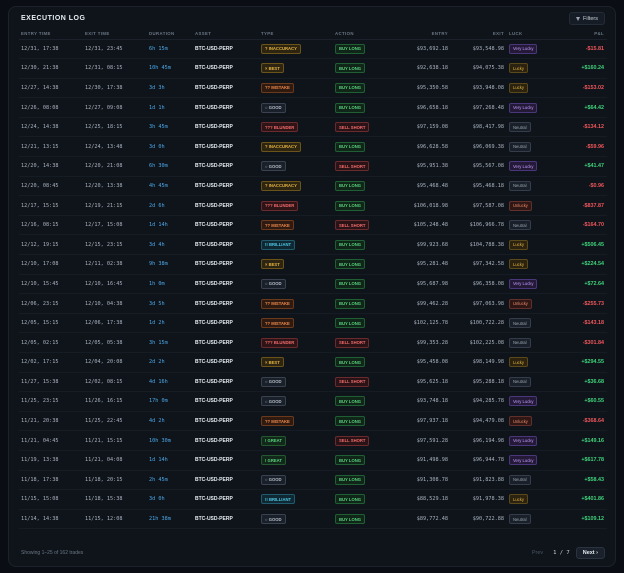  Describe the element at coordinates (296, 34) in the screenshot. I see `col-type: TYPE` at that location.